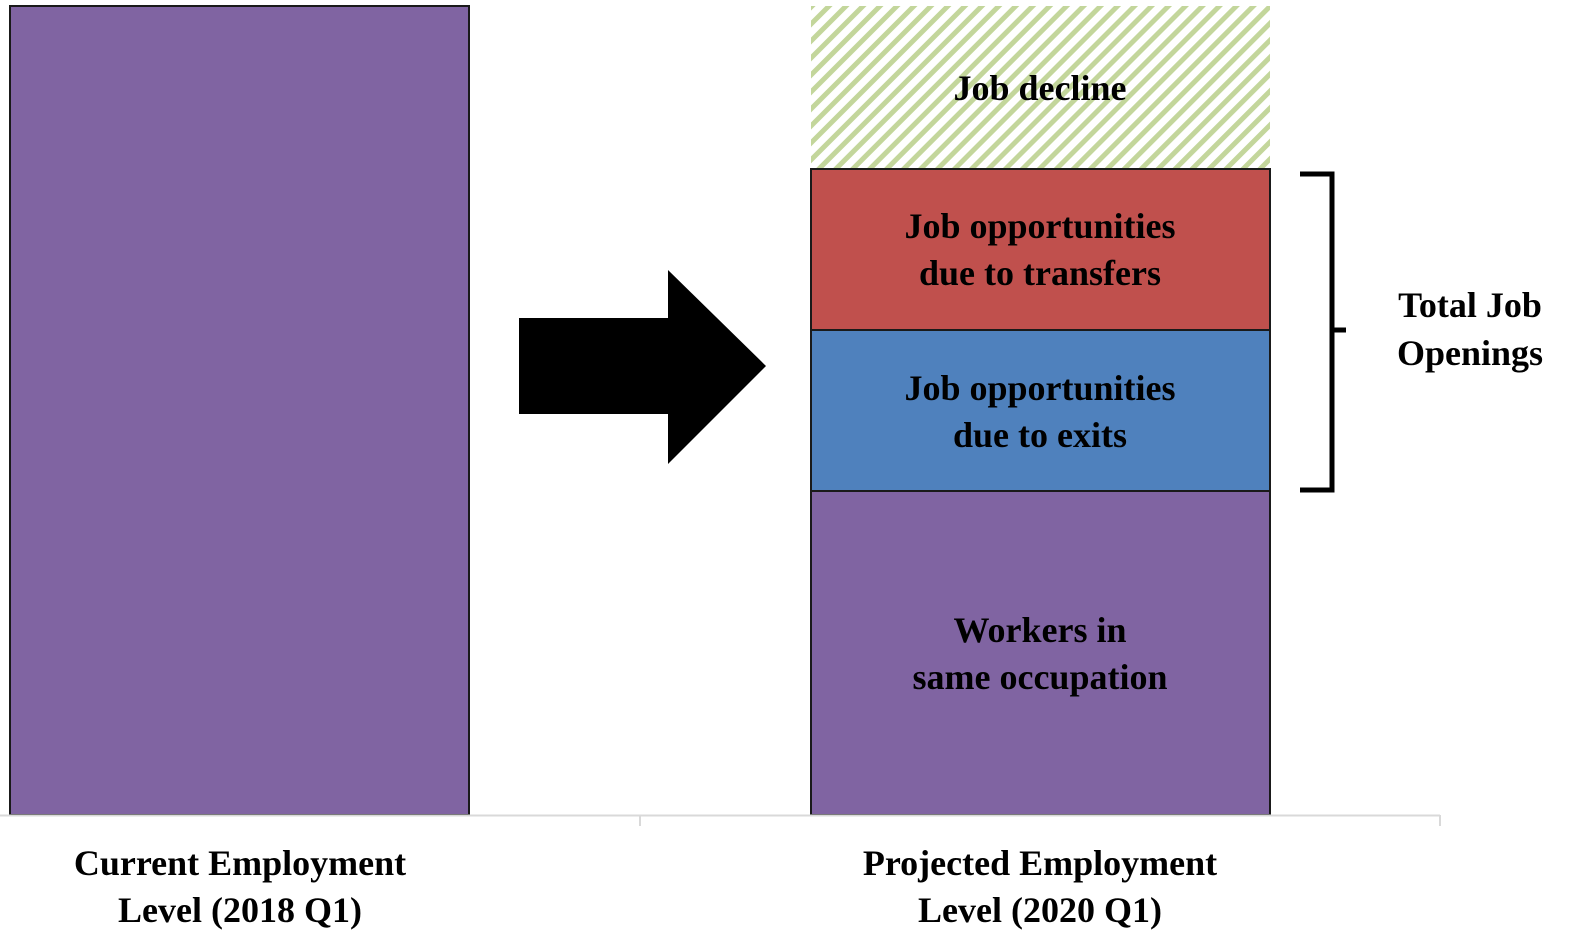  What do you see at coordinates (1039, 630) in the screenshot?
I see `text-line: Workers in` at bounding box center [1039, 630].